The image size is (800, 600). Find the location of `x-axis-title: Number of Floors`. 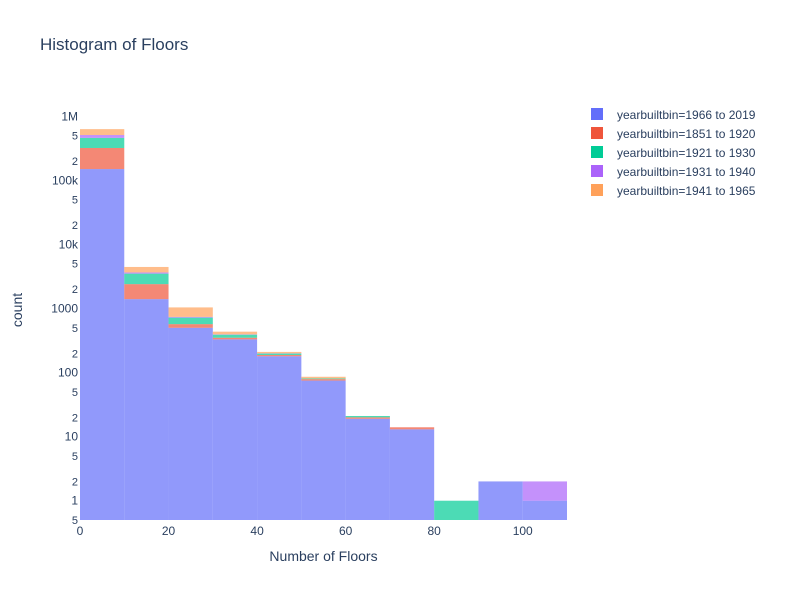

x-axis-title: Number of Floors is located at coordinates (323, 556).